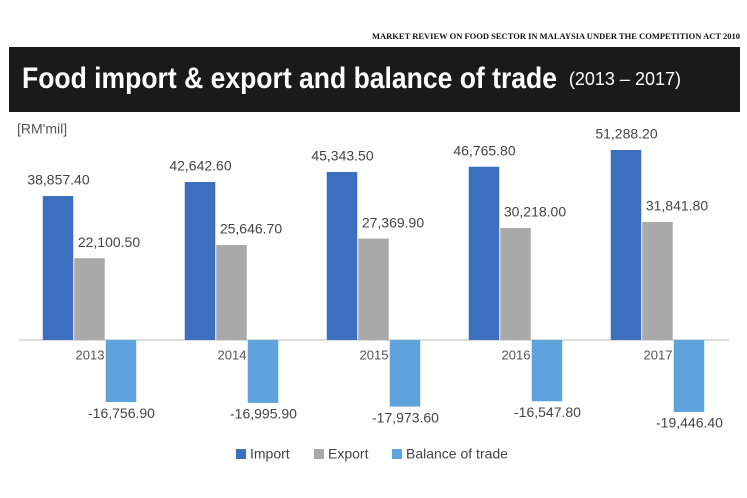  What do you see at coordinates (58, 180) in the screenshot?
I see `data-label: 38,857.40` at bounding box center [58, 180].